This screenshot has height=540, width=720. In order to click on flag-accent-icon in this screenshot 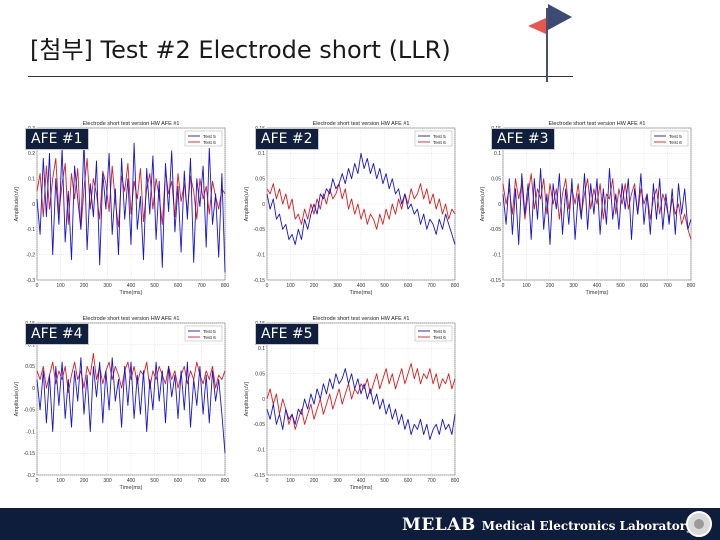, I will do `click(537, 26)`.